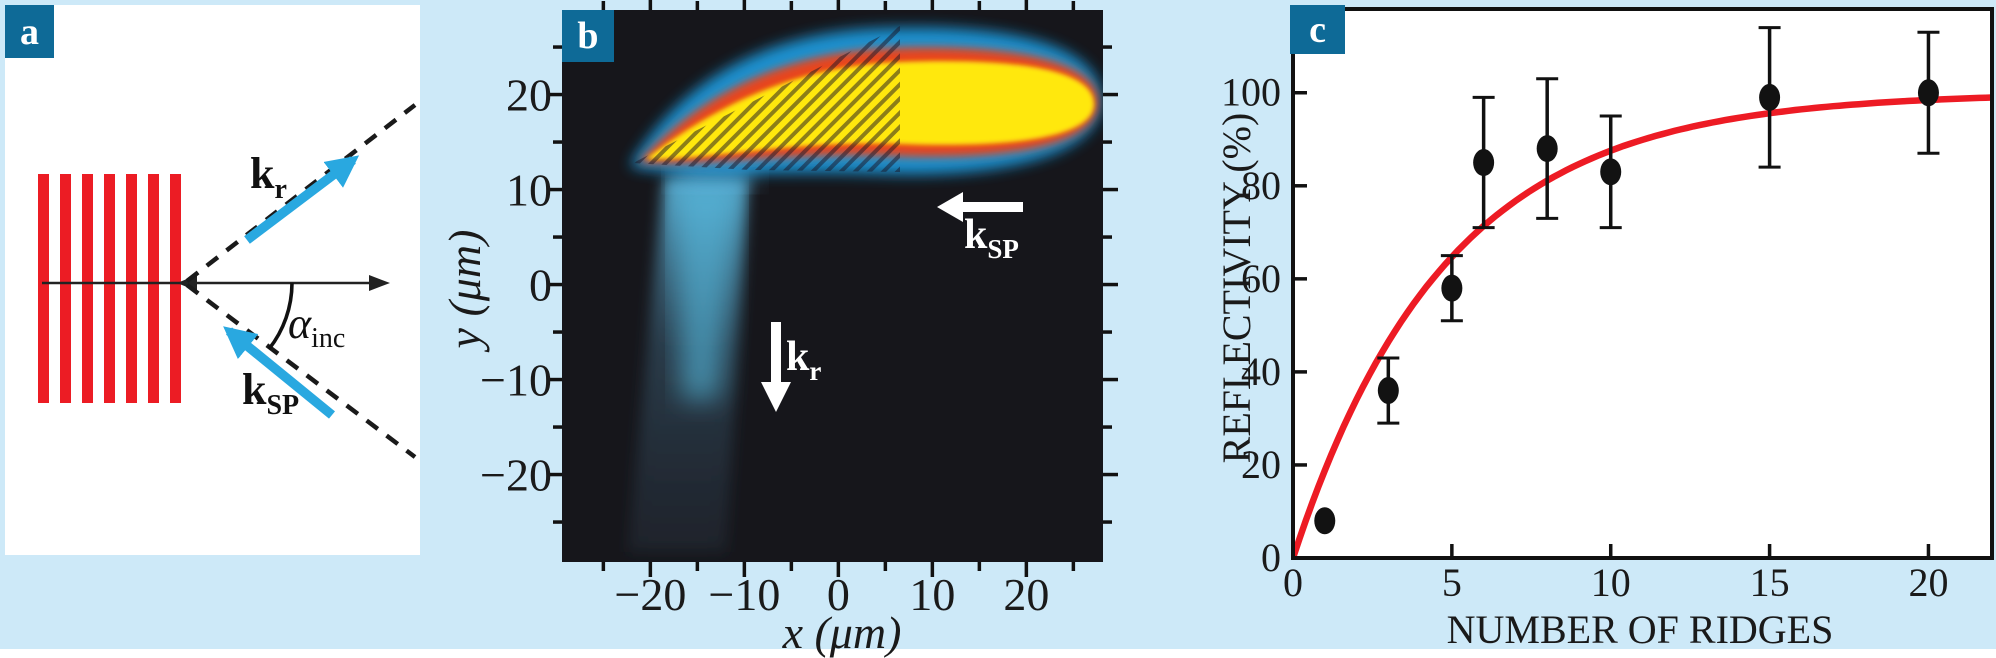 The width and height of the screenshot is (1996, 658). I want to click on b-x-tick-label: −10, so click(744, 594).